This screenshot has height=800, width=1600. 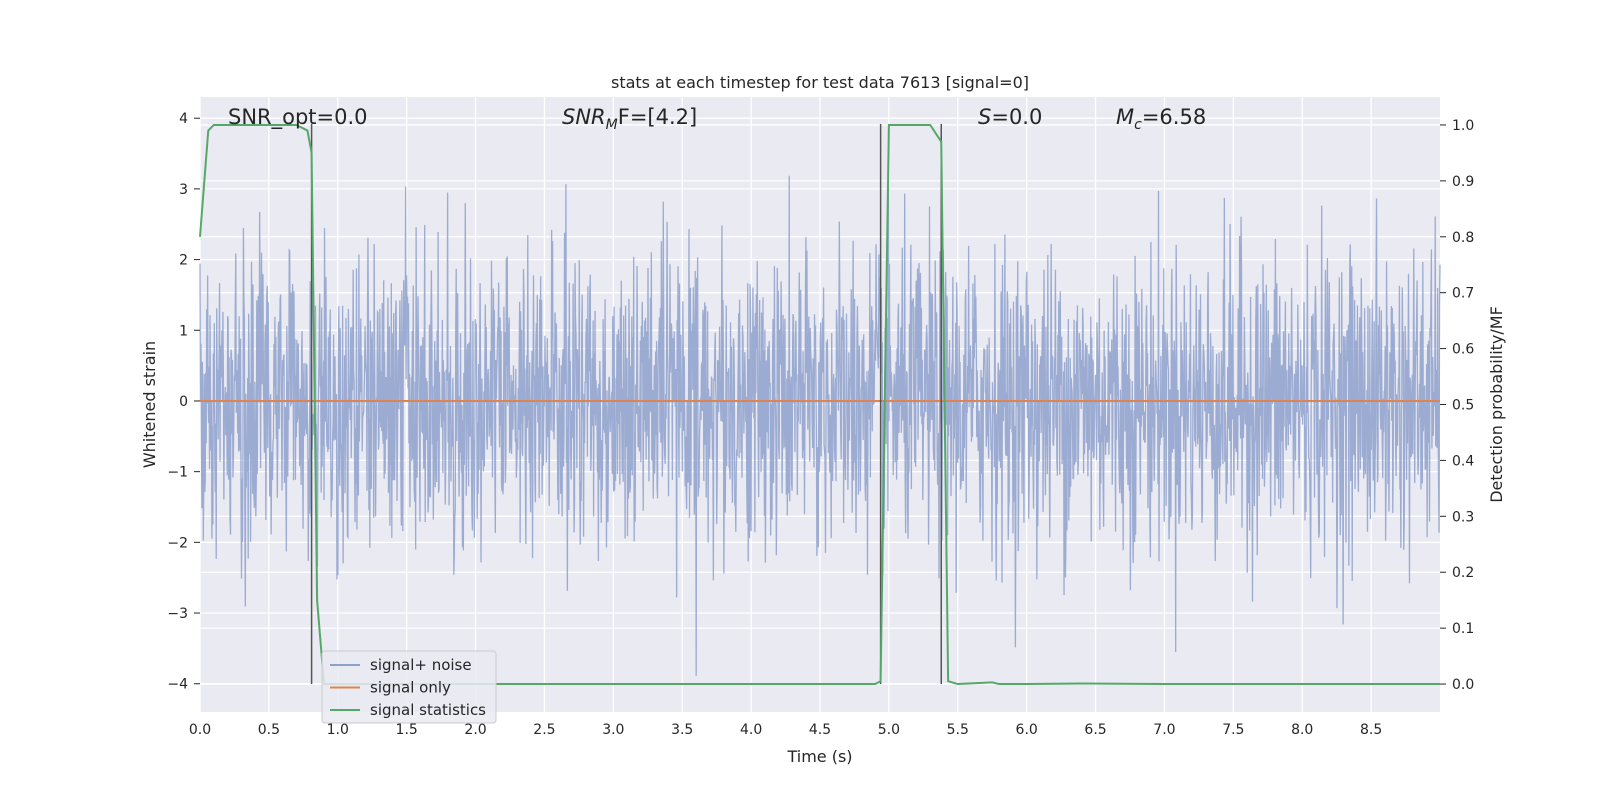 What do you see at coordinates (613, 730) in the screenshot?
I see `x-tick-label: 3.0` at bounding box center [613, 730].